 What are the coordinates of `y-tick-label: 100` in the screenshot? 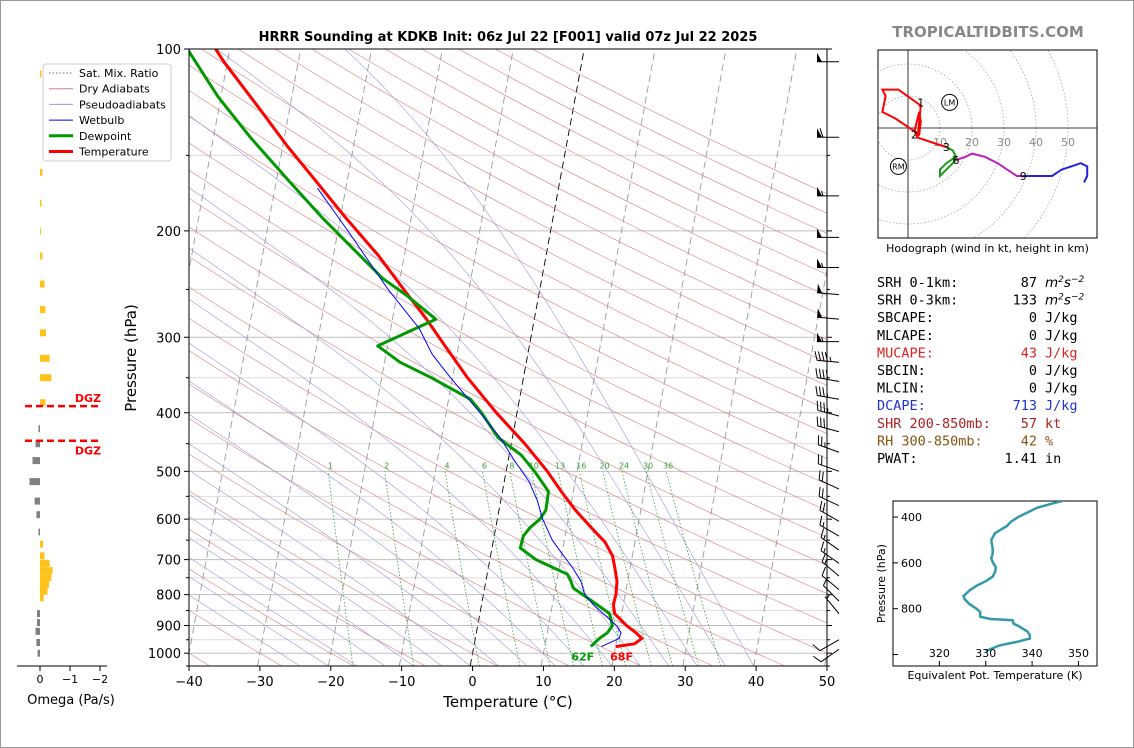 It's located at (168, 50).